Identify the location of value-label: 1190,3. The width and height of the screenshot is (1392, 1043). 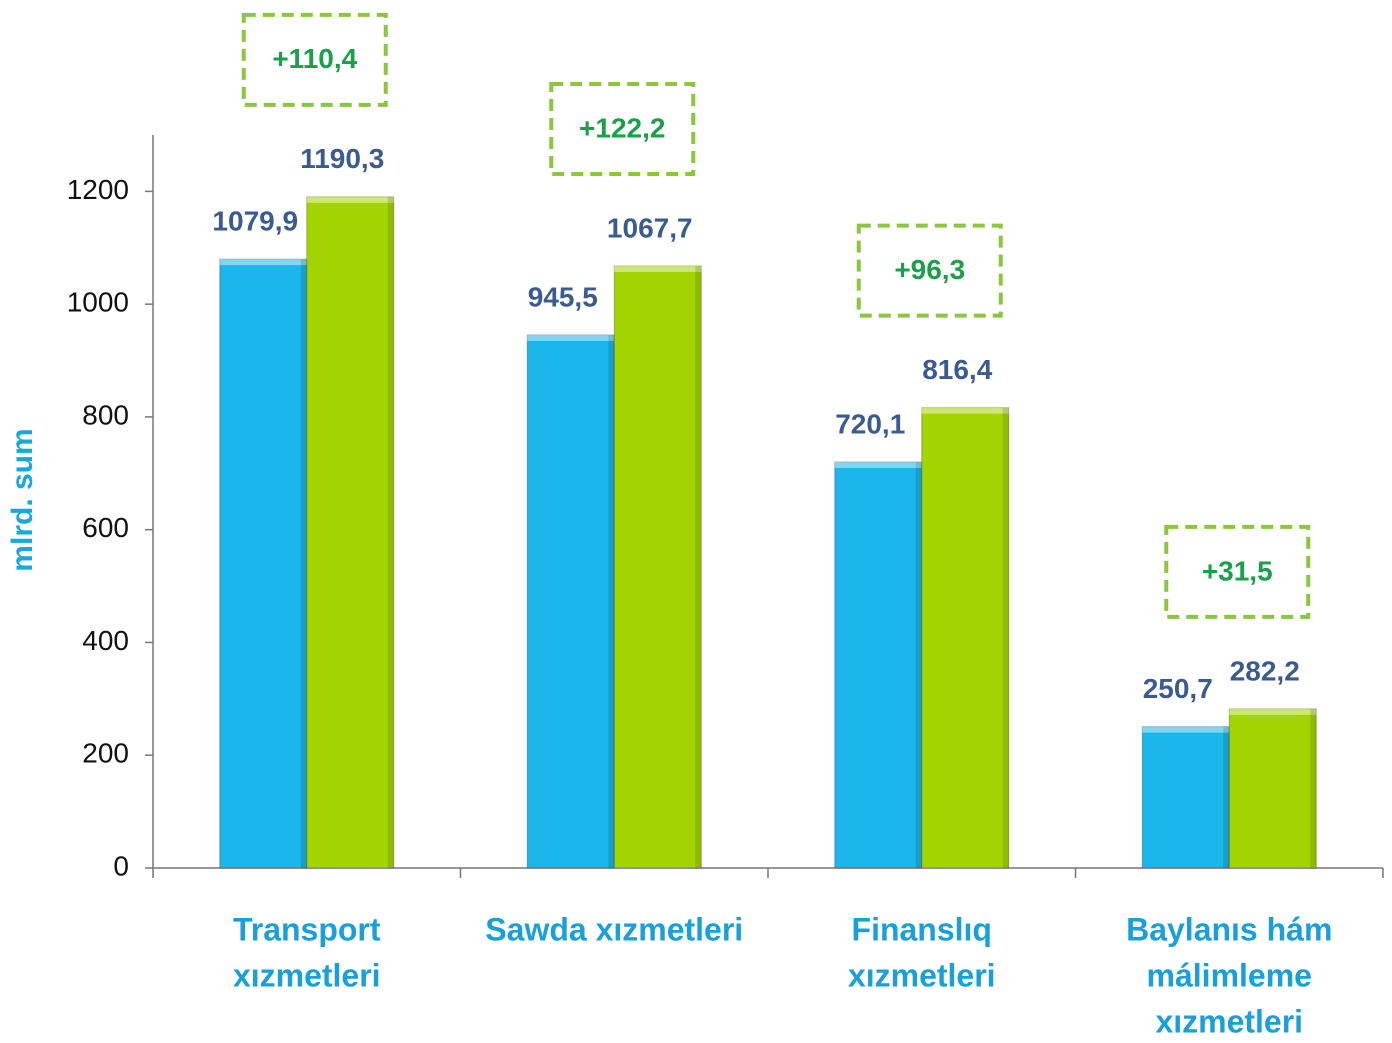
(342, 158).